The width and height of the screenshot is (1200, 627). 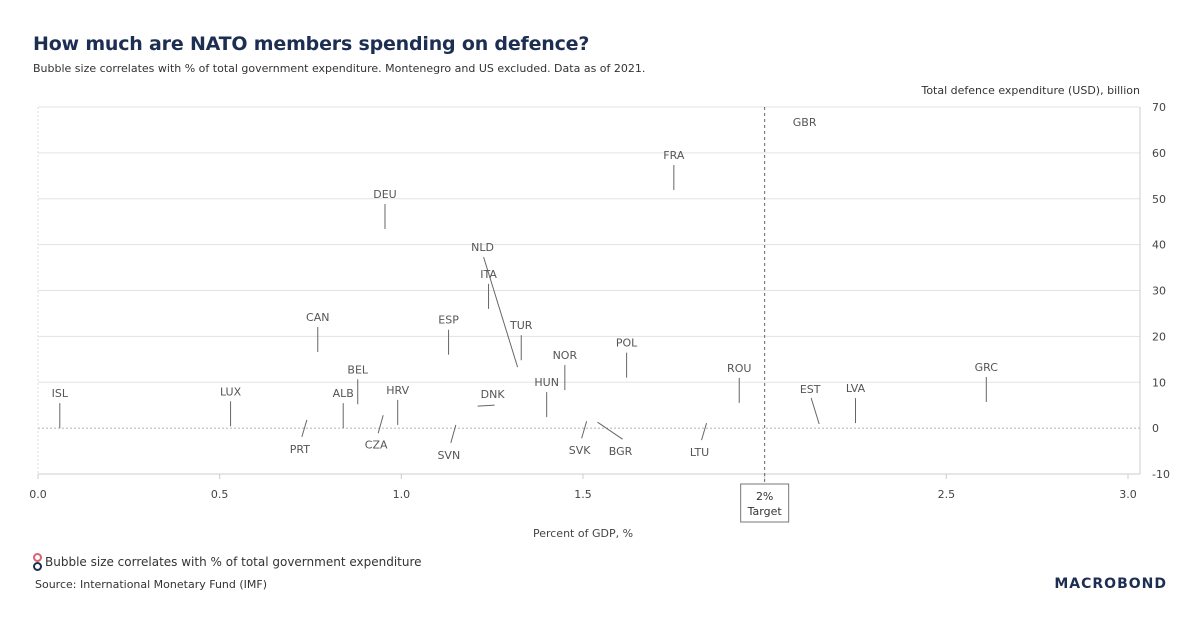 I want to click on legend-bubble-icon, so click(x=37, y=562).